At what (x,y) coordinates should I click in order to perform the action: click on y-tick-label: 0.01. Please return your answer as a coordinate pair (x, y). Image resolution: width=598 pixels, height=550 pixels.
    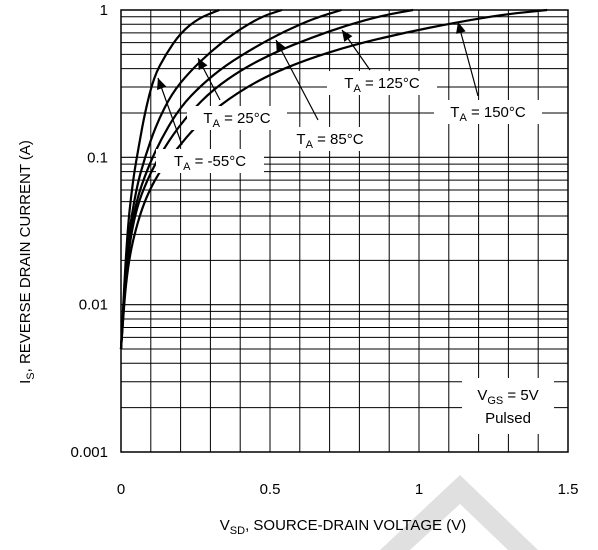
    Looking at the image, I should click on (93, 305).